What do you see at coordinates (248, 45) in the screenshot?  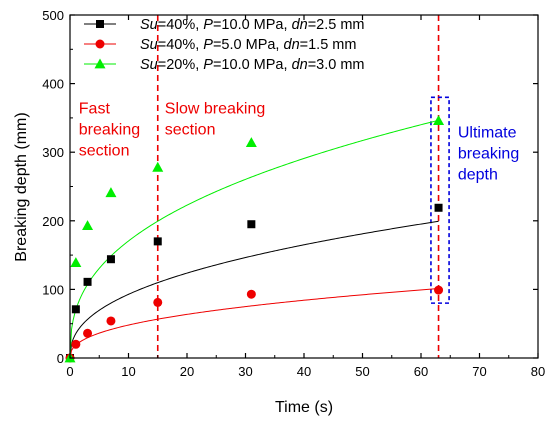 I see `legend-label-2: Su=40%, P=5.0 MPa, dn=1.5 mm` at bounding box center [248, 45].